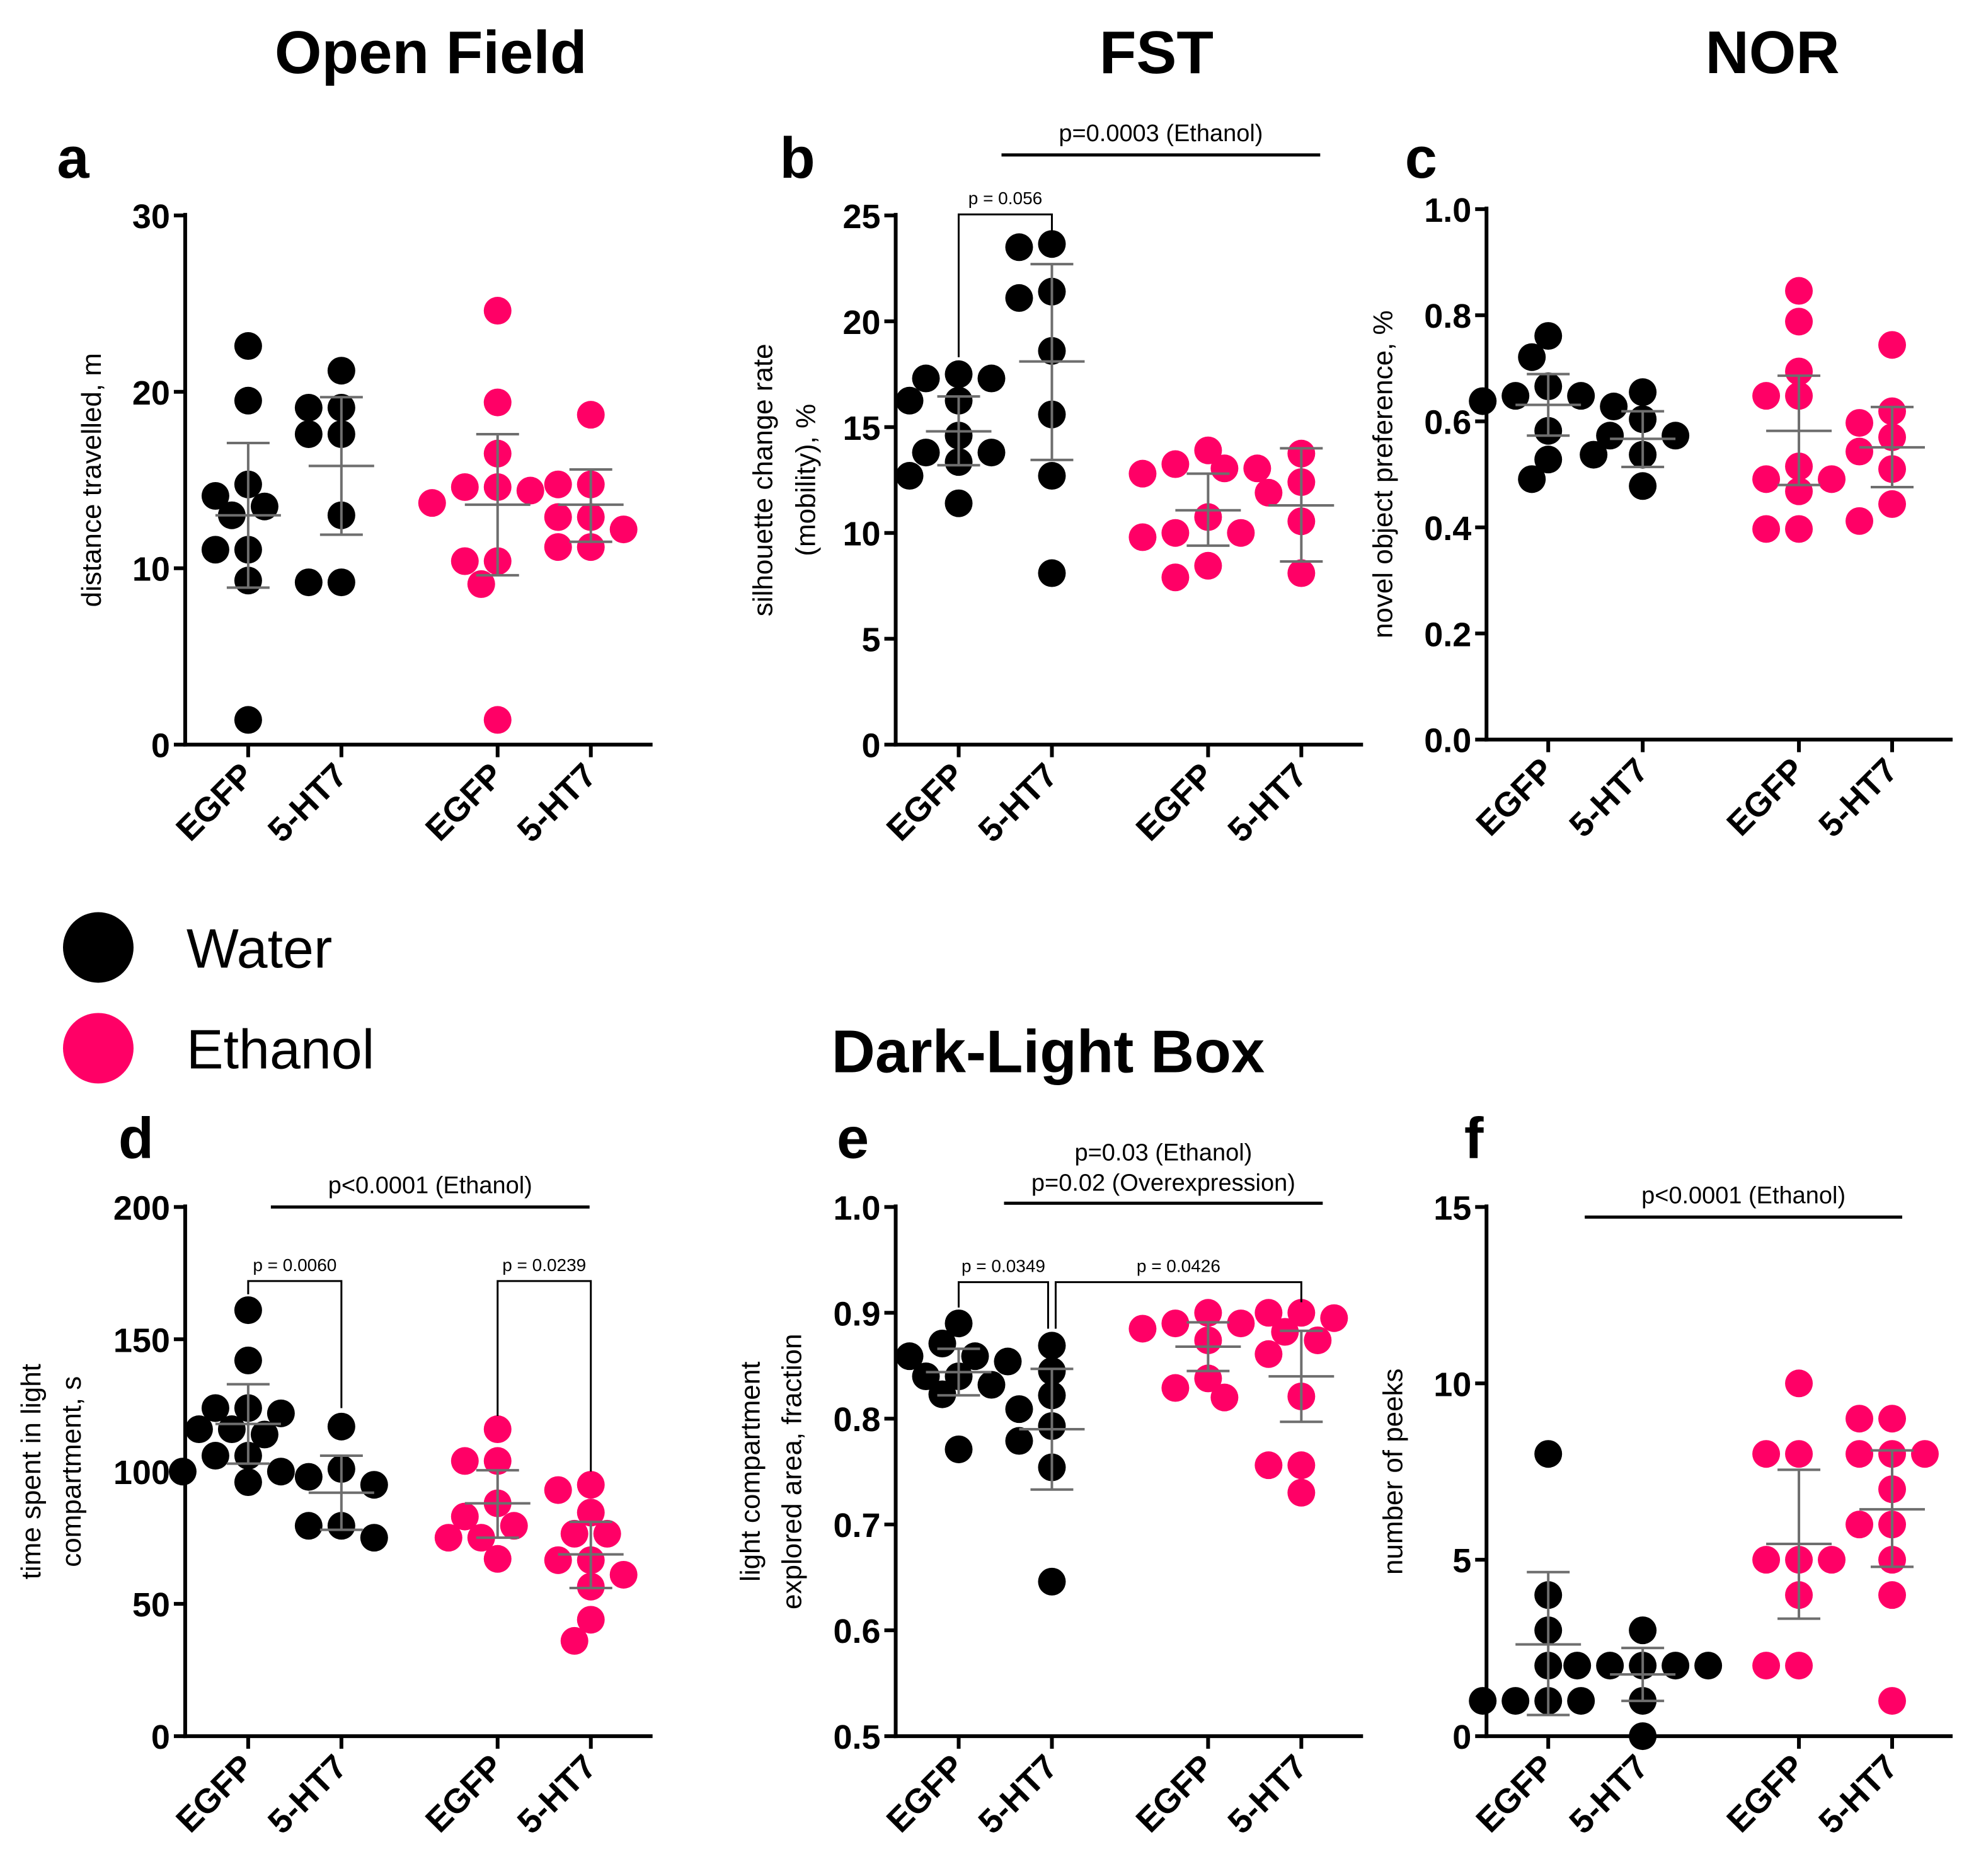 This screenshot has width=1969, height=1876. What do you see at coordinates (1421, 158) in the screenshot?
I see `panel-letter: c` at bounding box center [1421, 158].